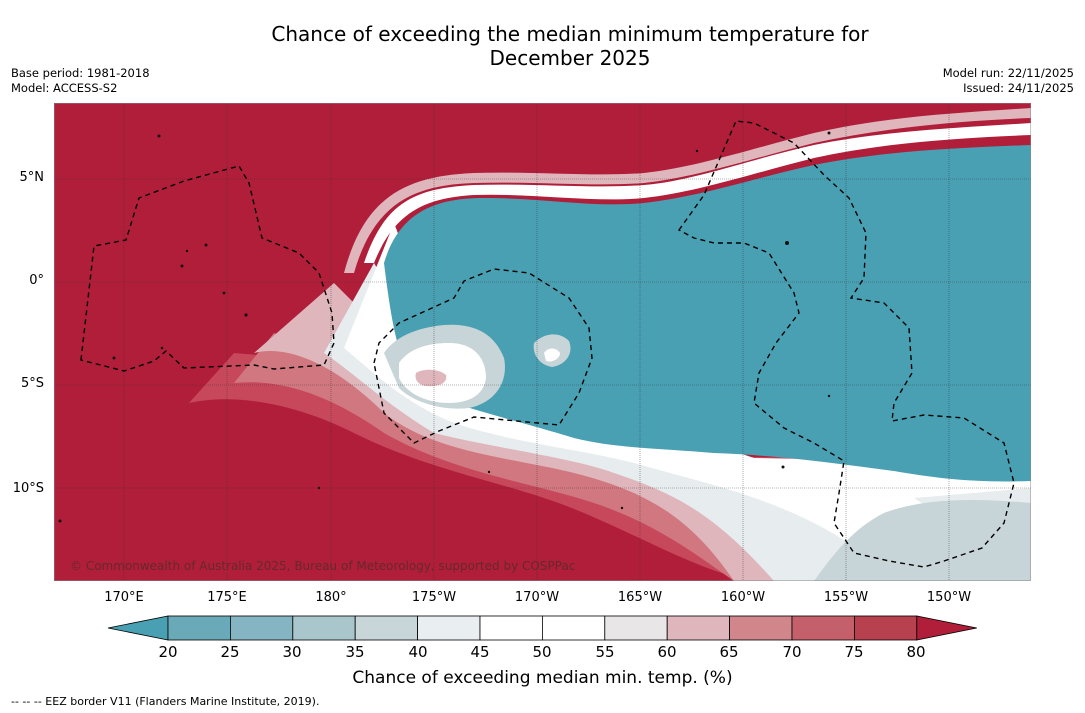 The image size is (1085, 713). What do you see at coordinates (537, 597) in the screenshot?
I see `lon-label-170w: 170°W` at bounding box center [537, 597].